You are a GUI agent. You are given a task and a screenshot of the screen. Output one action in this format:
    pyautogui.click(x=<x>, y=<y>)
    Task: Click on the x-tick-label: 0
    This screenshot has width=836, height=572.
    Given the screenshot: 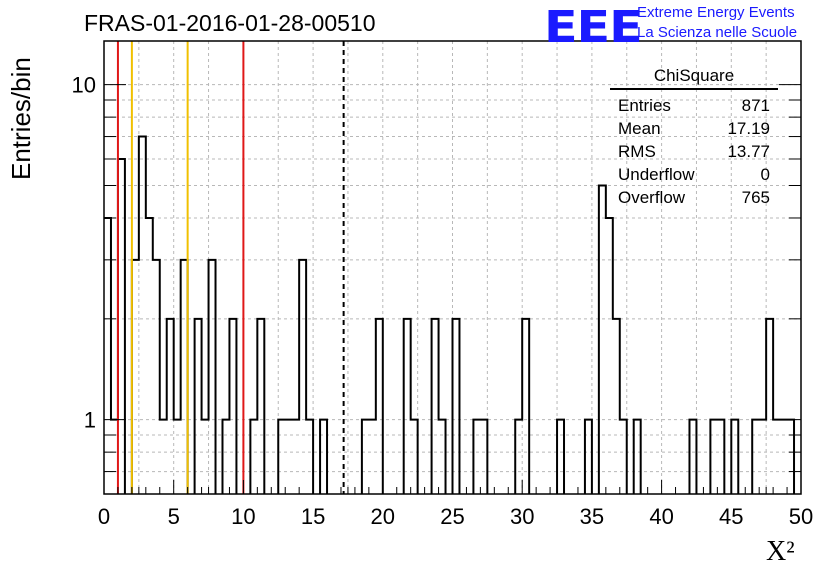 What is the action you would take?
    pyautogui.click(x=104, y=516)
    